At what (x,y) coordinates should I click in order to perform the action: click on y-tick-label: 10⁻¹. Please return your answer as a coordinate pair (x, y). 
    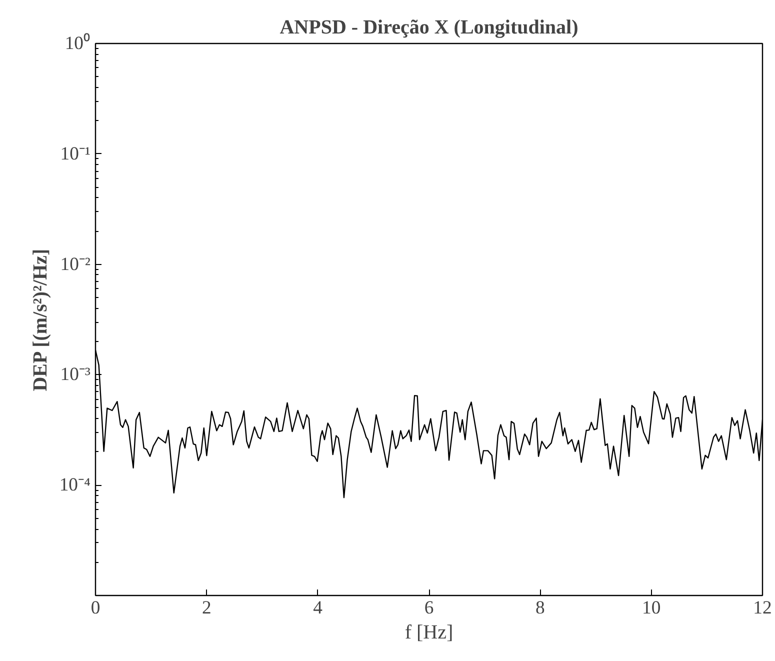
    Looking at the image, I should click on (75, 153).